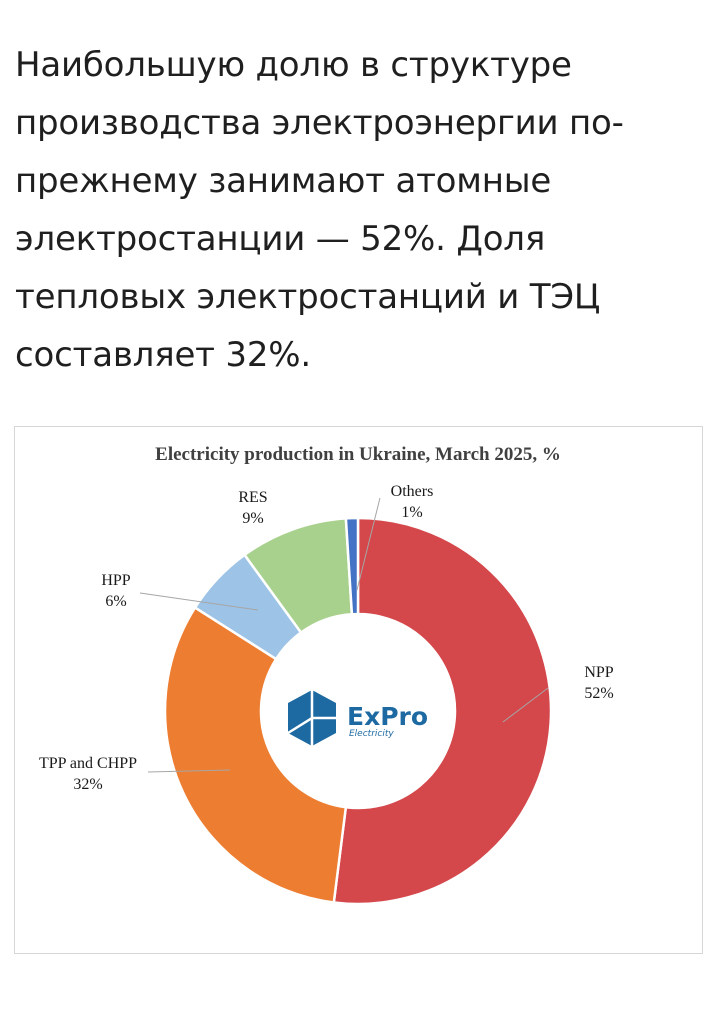  What do you see at coordinates (525, 705) in the screenshot?
I see `leader-line-npp` at bounding box center [525, 705].